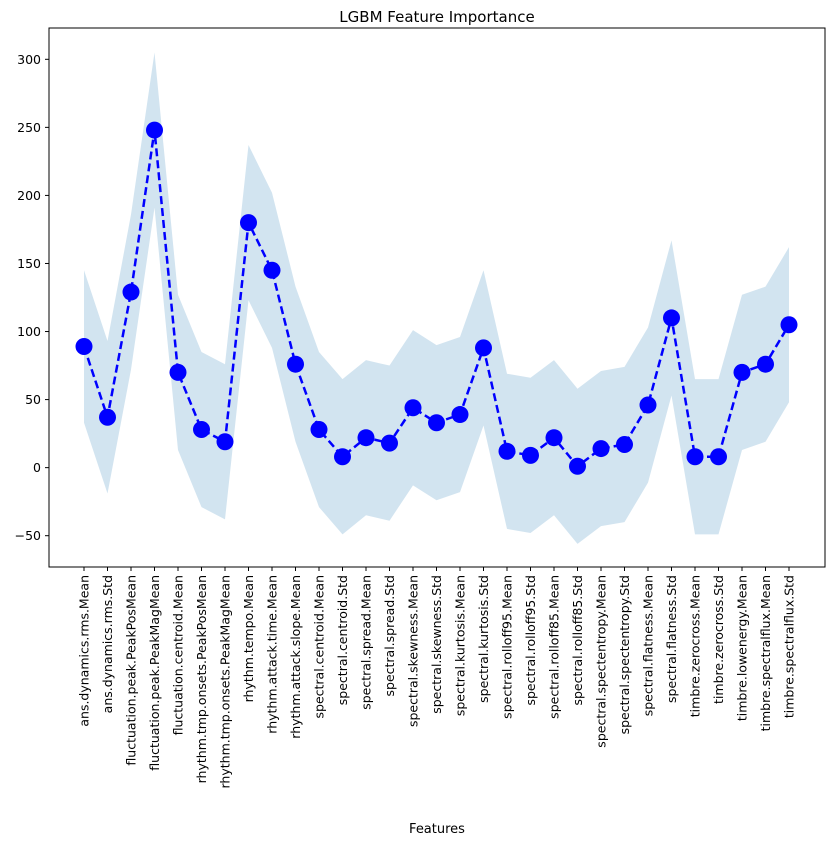 Image resolution: width=834 pixels, height=845 pixels. Describe the element at coordinates (178, 655) in the screenshot. I see `x-tick-label: fluctuation.centroid.Mean` at that location.